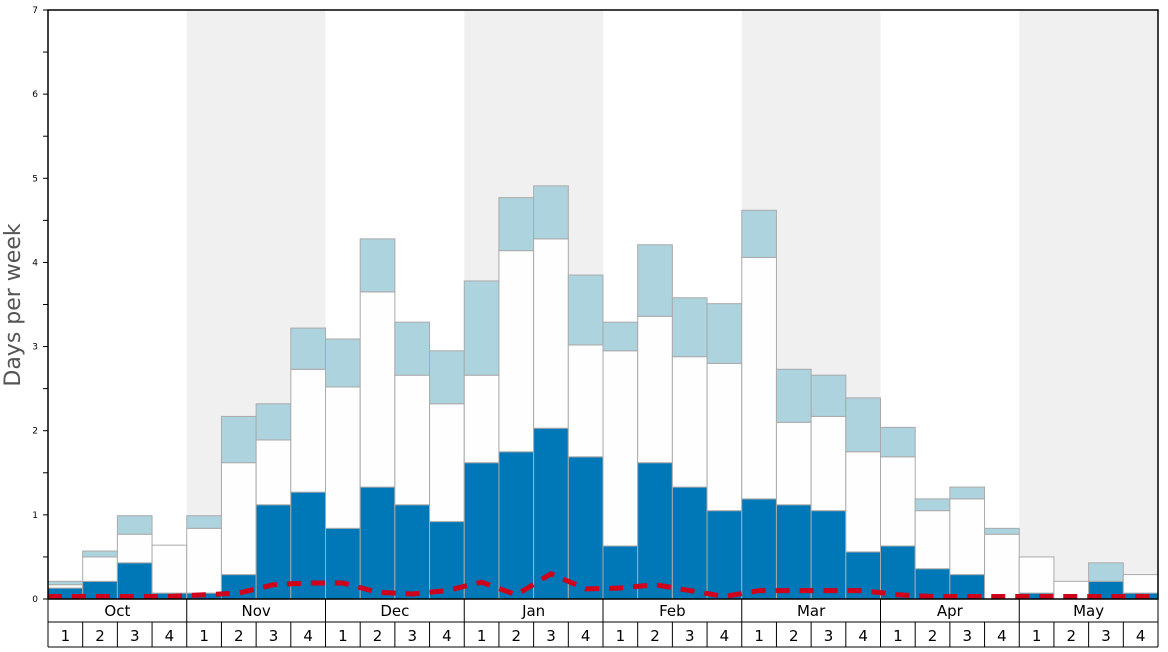  What do you see at coordinates (35, 516) in the screenshot?
I see `y-tick-label: 1` at bounding box center [35, 516].